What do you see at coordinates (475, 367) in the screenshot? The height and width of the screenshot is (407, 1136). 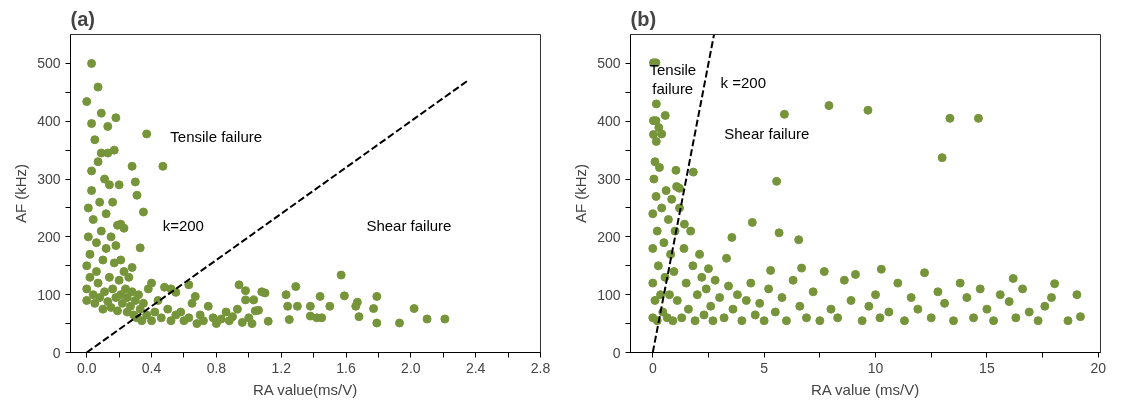 I see `x-tick-label: 2.4` at bounding box center [475, 367].